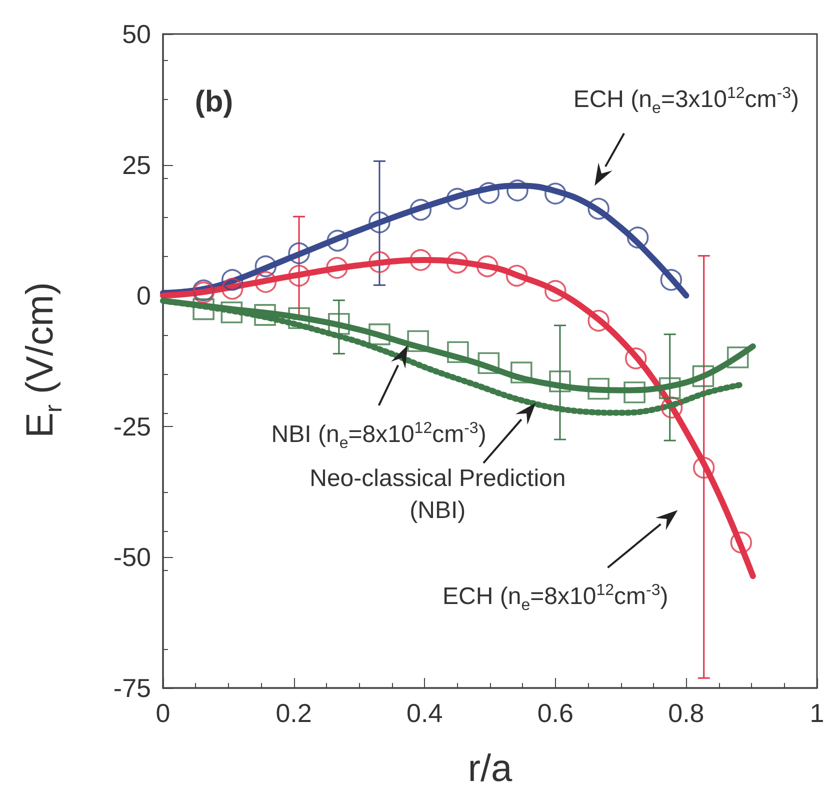  Describe the element at coordinates (132, 426) in the screenshot. I see `y-tick-label: -25` at that location.